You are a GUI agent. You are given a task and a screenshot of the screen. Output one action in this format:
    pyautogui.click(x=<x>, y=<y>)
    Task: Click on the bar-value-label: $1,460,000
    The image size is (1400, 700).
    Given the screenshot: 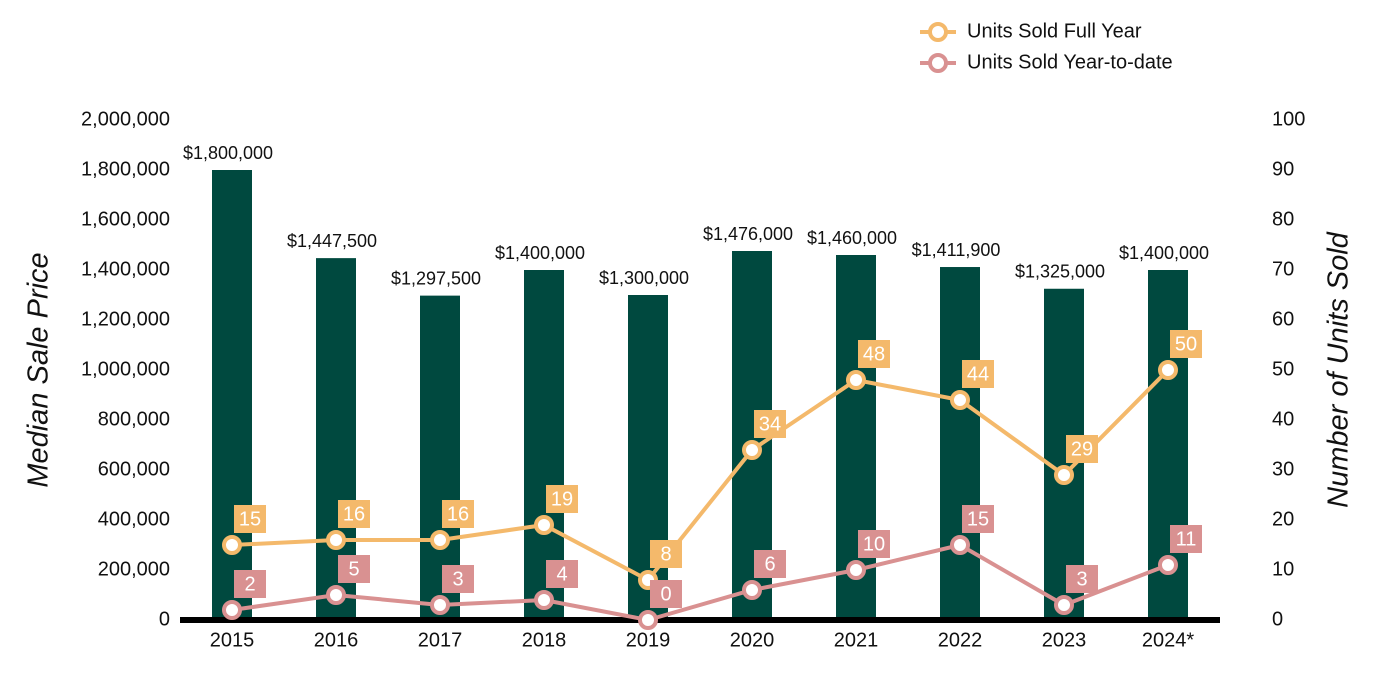 What is the action you would take?
    pyautogui.click(x=852, y=238)
    